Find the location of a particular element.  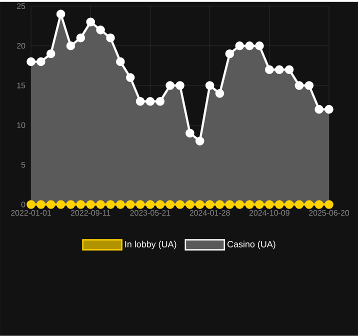

legend-label: In lobby (UA) is located at coordinates (150, 245).